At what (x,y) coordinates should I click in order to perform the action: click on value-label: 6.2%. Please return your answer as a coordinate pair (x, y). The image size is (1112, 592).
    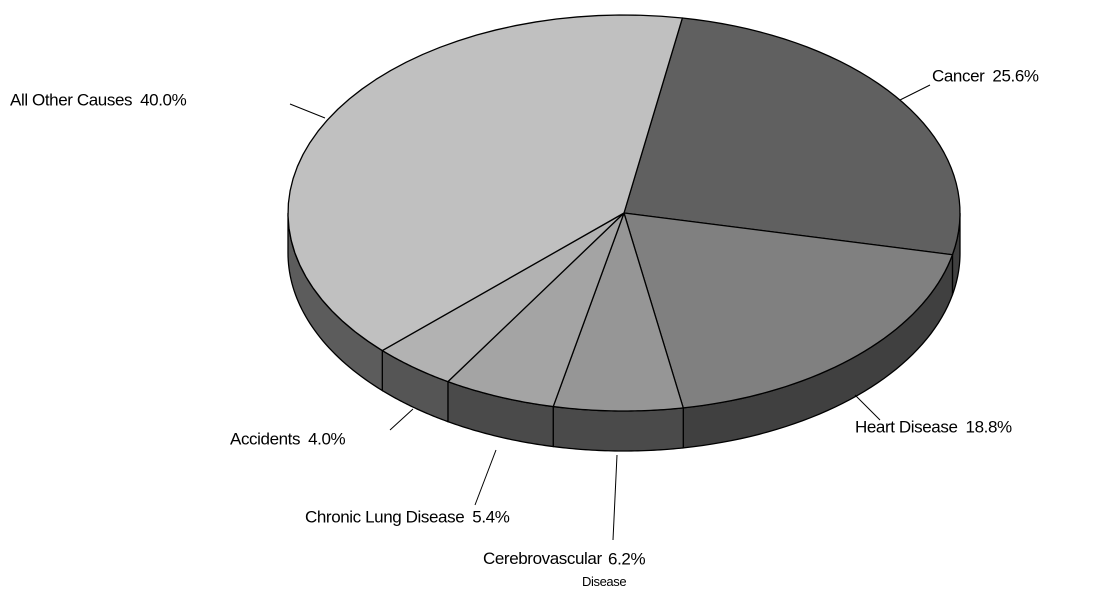
    Looking at the image, I should click on (626, 558).